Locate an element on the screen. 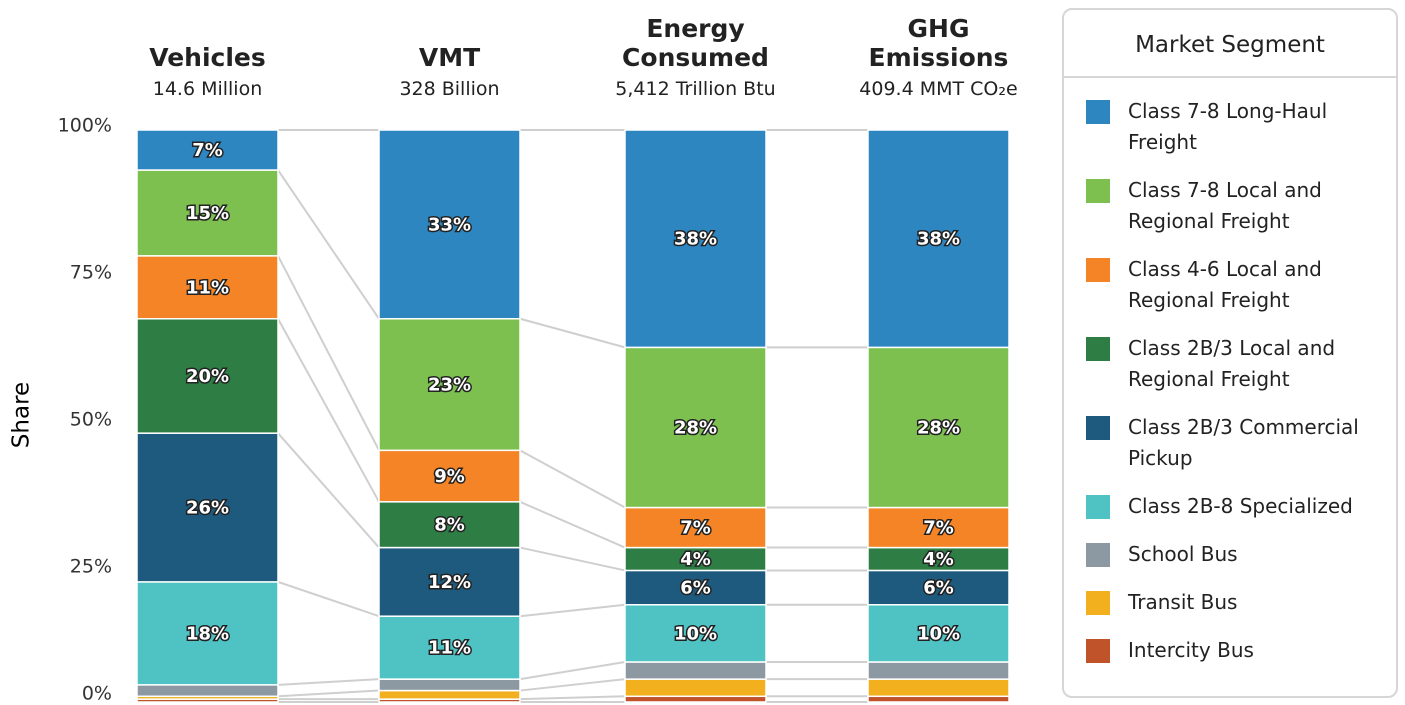 The image size is (1405, 705). data-label: 9% is located at coordinates (449, 476).